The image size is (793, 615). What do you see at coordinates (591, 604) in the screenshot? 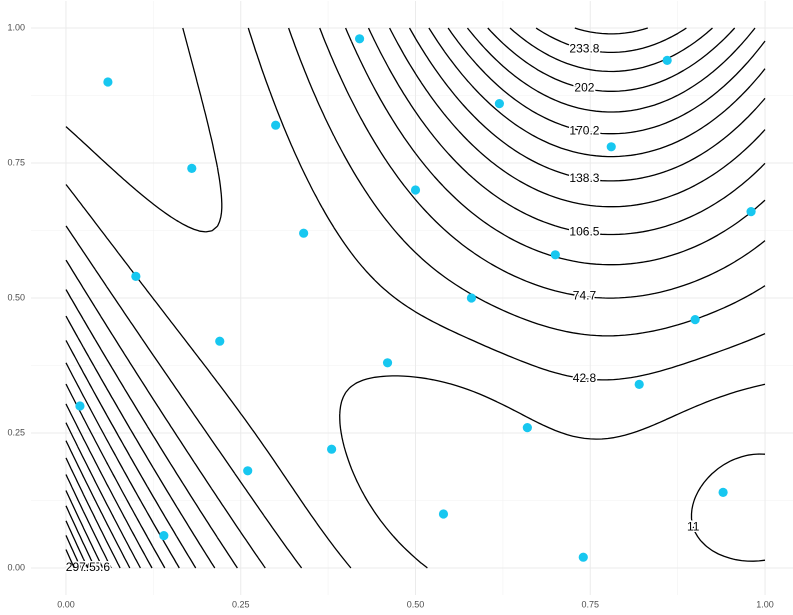
I see `x-tick-label: 0.75` at bounding box center [591, 604].